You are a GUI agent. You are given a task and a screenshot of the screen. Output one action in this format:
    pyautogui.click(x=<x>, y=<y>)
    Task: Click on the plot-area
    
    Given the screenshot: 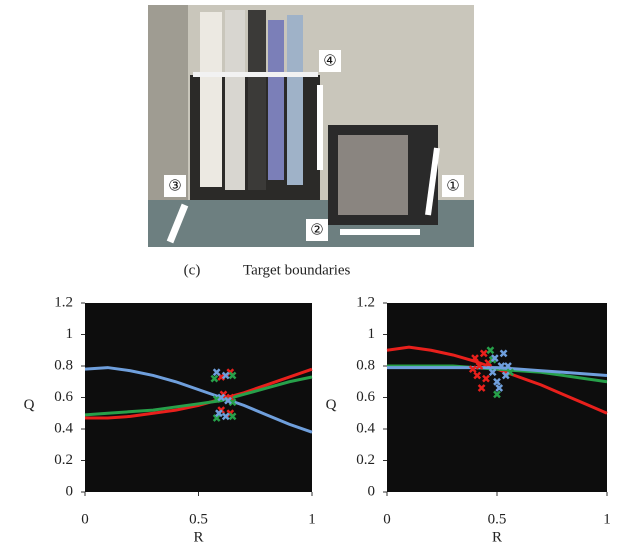 What is the action you would take?
    pyautogui.click(x=198, y=397)
    